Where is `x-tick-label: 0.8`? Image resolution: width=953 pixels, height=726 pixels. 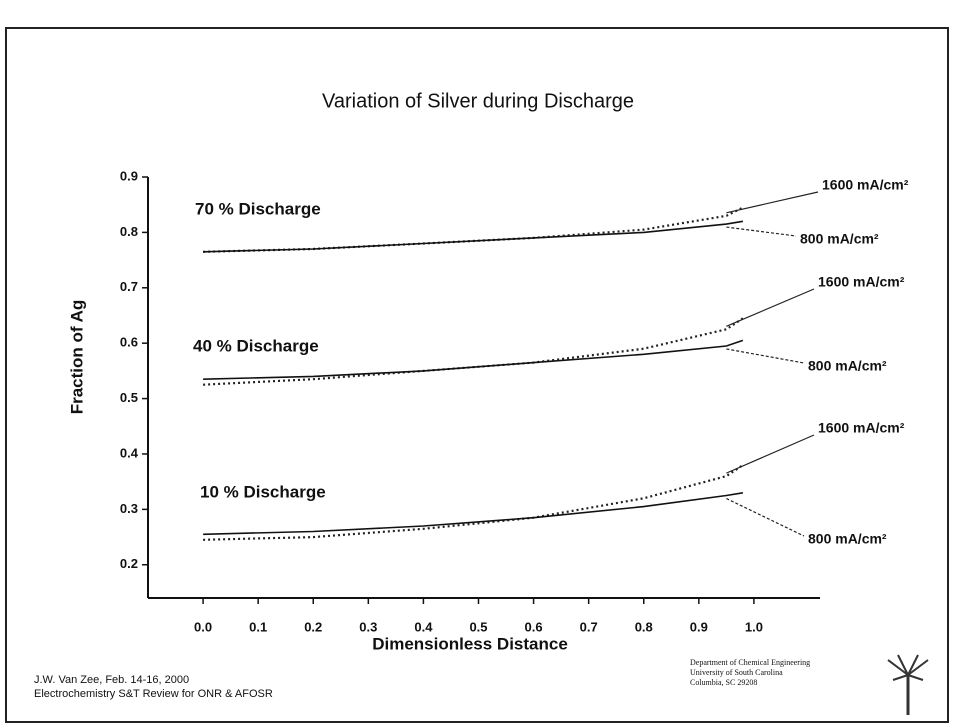 x-tick-label: 0.8 is located at coordinates (644, 626).